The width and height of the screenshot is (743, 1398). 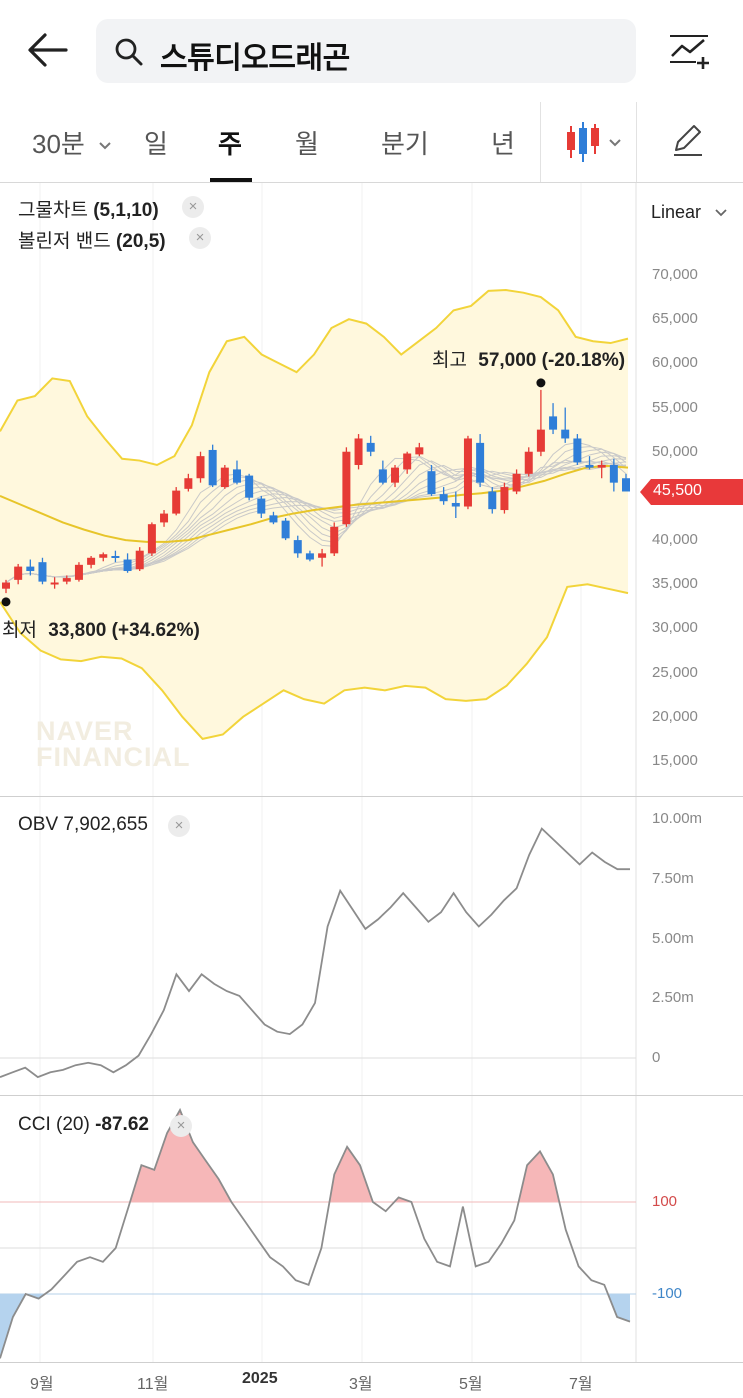 I want to click on chart-type-selector, so click(x=594, y=145).